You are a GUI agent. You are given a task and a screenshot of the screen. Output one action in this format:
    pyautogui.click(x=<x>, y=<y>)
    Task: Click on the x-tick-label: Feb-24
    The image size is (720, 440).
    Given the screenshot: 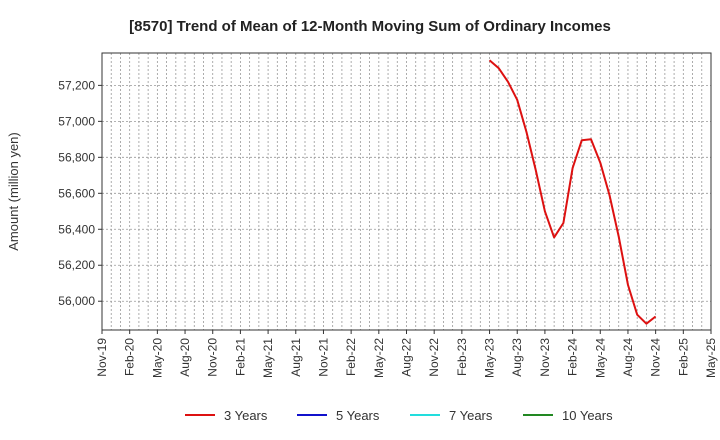 What is the action you would take?
    pyautogui.click(x=573, y=357)
    